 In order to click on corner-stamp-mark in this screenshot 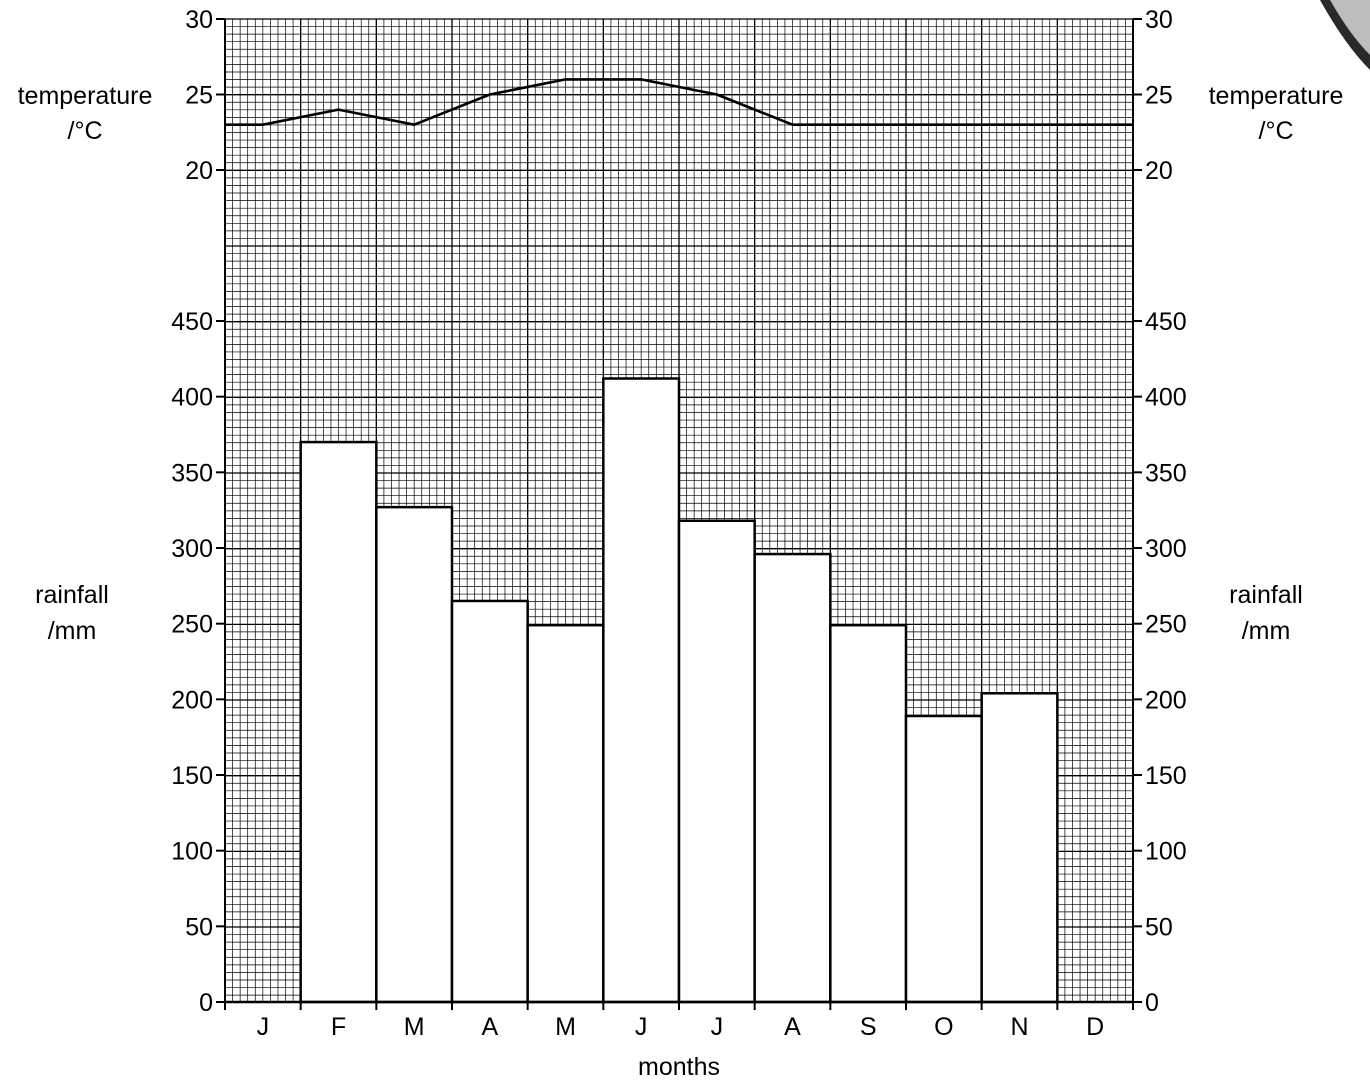, I will do `click(1315, 55)`.